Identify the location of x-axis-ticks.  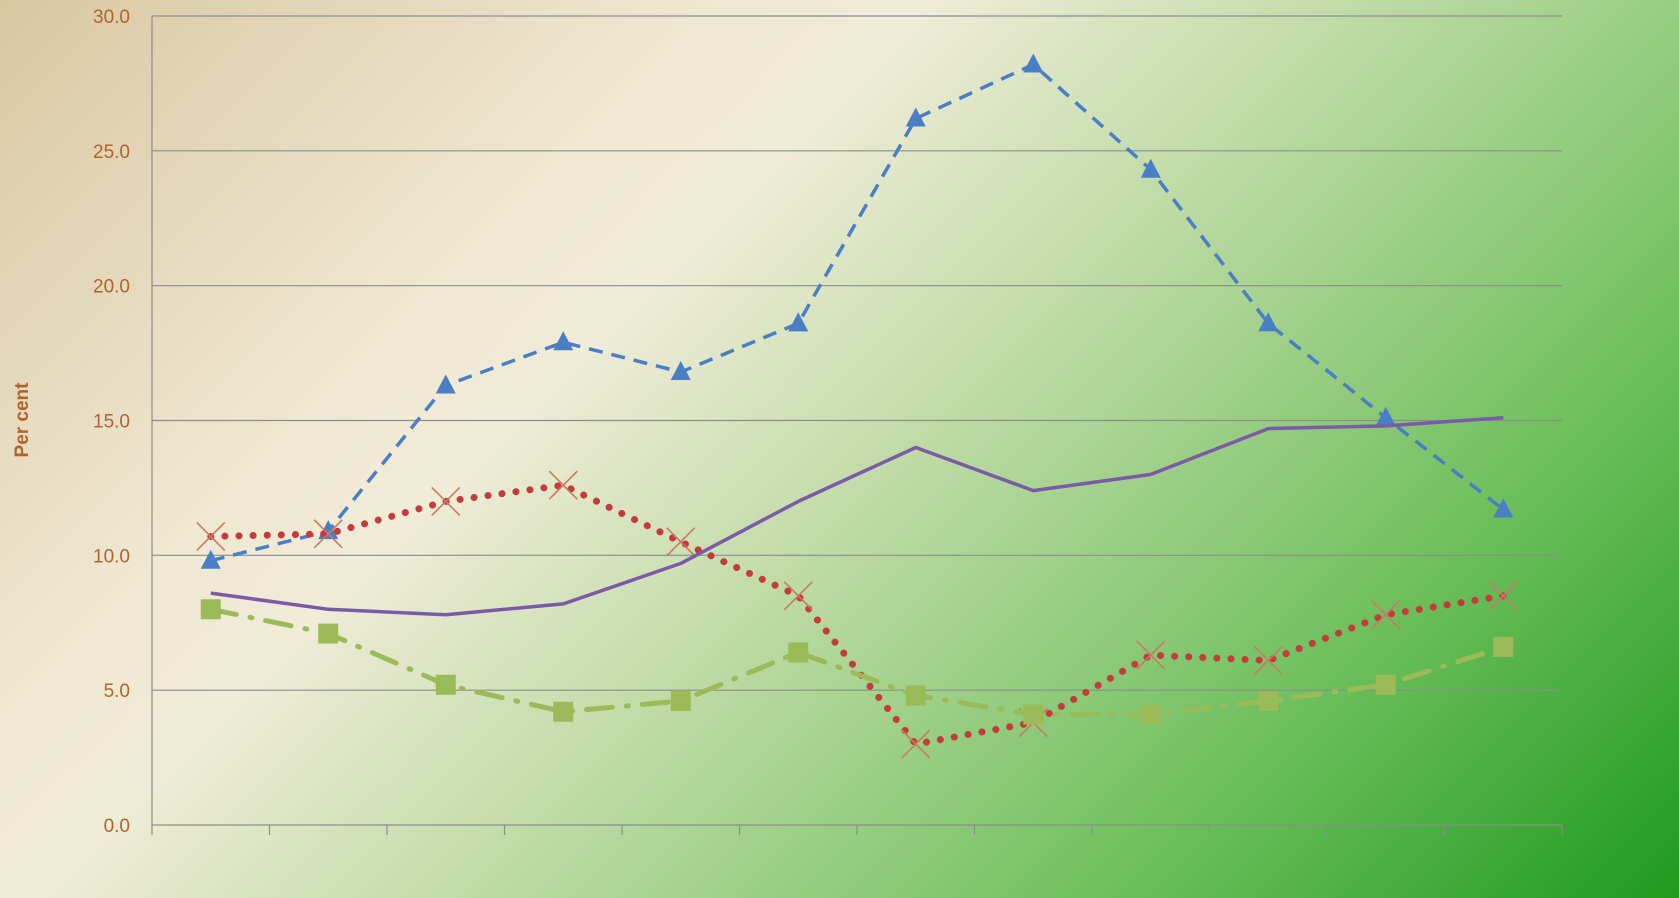
(857, 830).